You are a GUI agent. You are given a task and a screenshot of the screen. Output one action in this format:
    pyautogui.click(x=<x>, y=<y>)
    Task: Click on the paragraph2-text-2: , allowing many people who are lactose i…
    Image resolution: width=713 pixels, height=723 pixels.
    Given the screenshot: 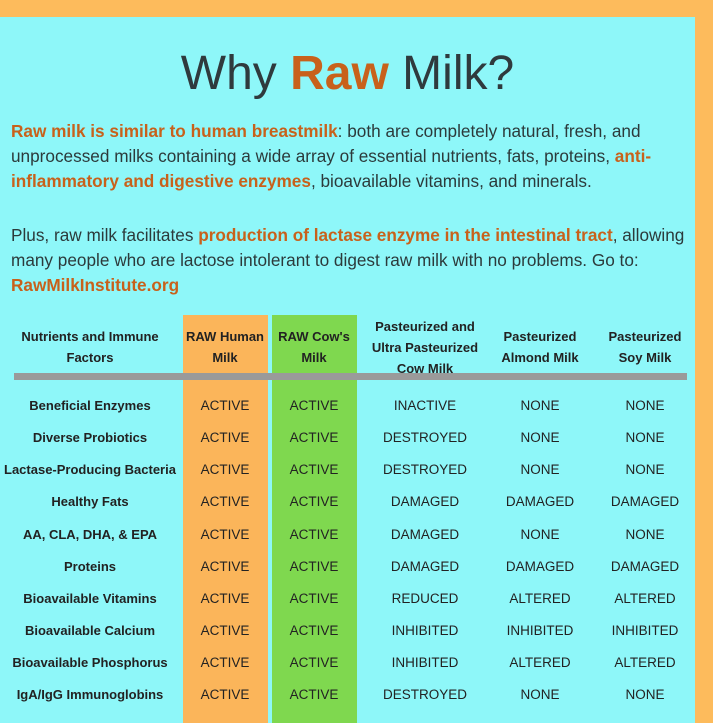 What is the action you would take?
    pyautogui.click(x=348, y=247)
    